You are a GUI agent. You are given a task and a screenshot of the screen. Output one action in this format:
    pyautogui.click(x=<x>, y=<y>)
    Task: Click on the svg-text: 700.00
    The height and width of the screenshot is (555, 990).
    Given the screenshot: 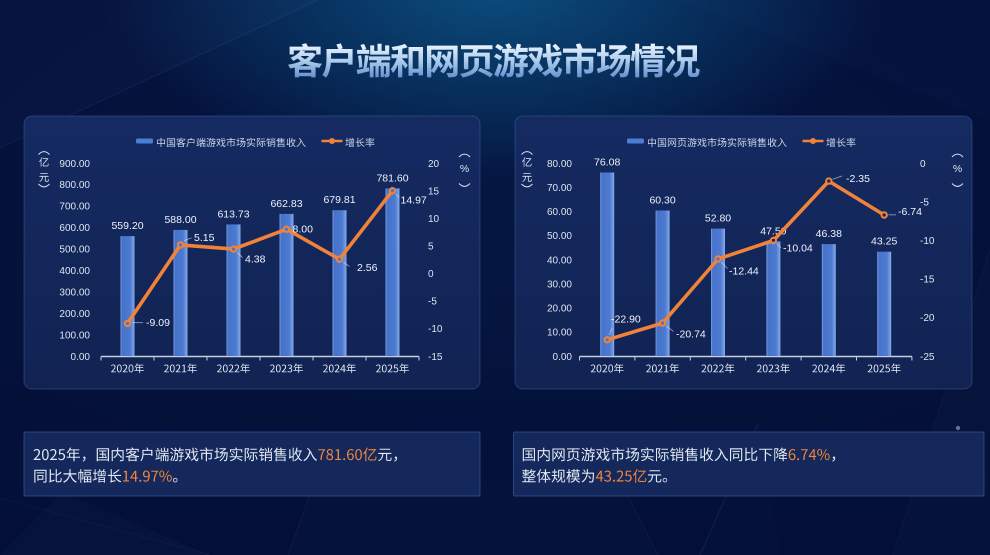 What is the action you would take?
    pyautogui.click(x=74, y=207)
    